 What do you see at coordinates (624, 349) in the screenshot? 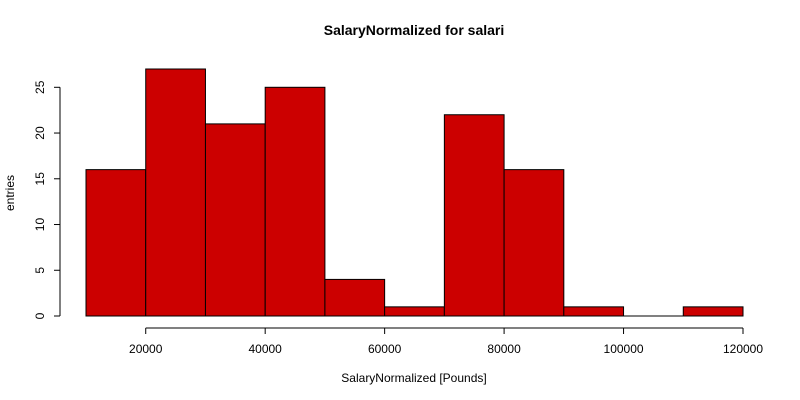
I see `x-tick-label: 100000` at bounding box center [624, 349].